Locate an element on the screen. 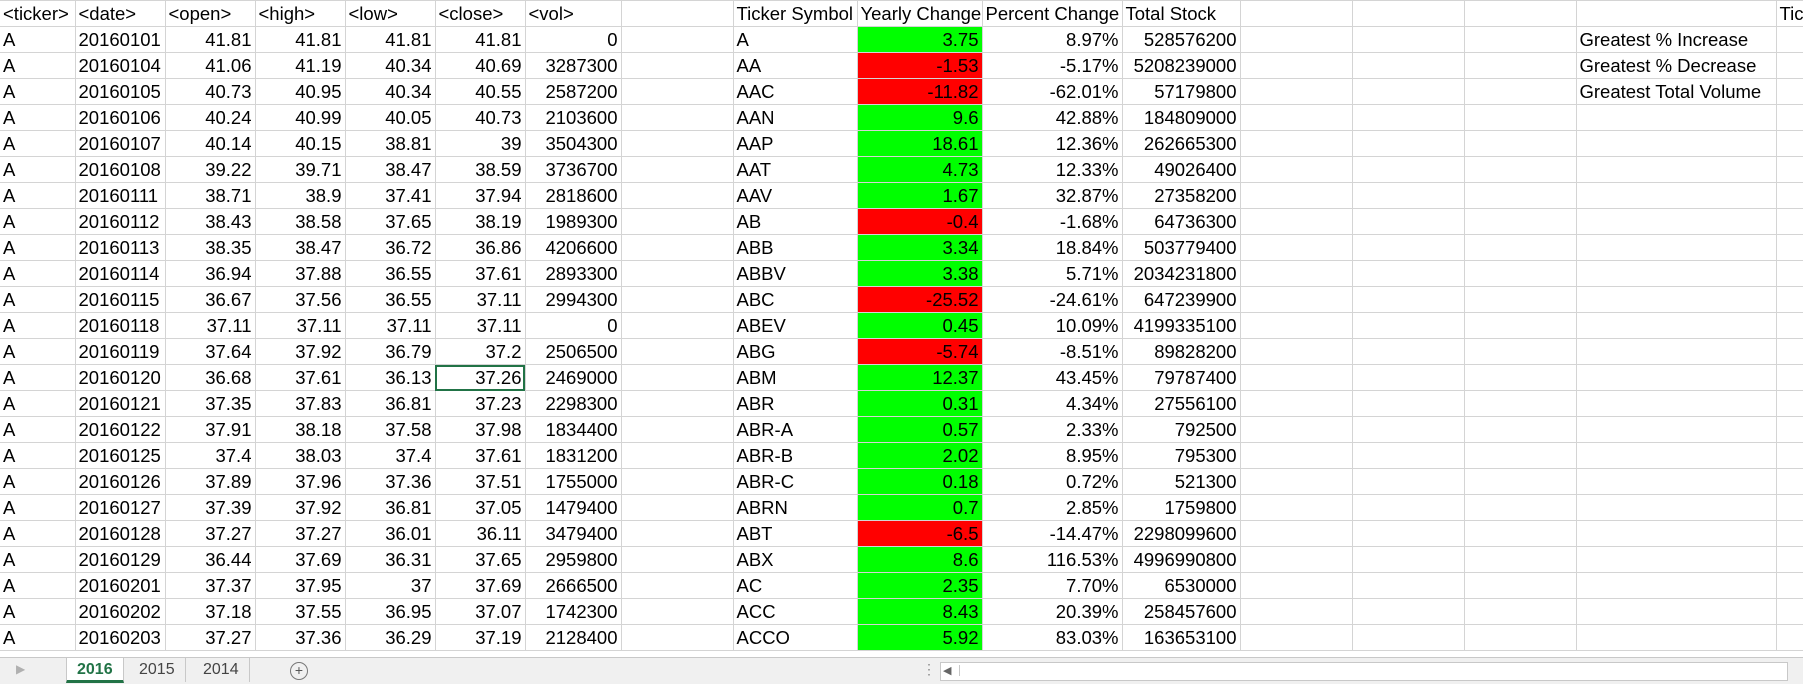 The width and height of the screenshot is (1803, 684). header-cell is located at coordinates (1408, 13).